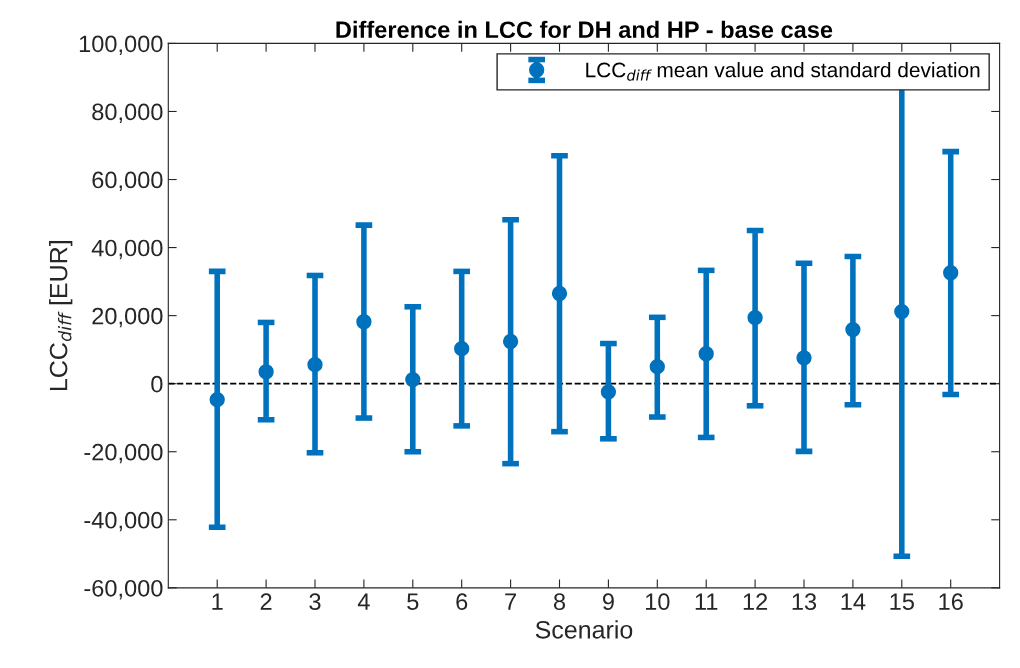  What do you see at coordinates (363, 601) in the screenshot?
I see `x-tick-label: 4` at bounding box center [363, 601].